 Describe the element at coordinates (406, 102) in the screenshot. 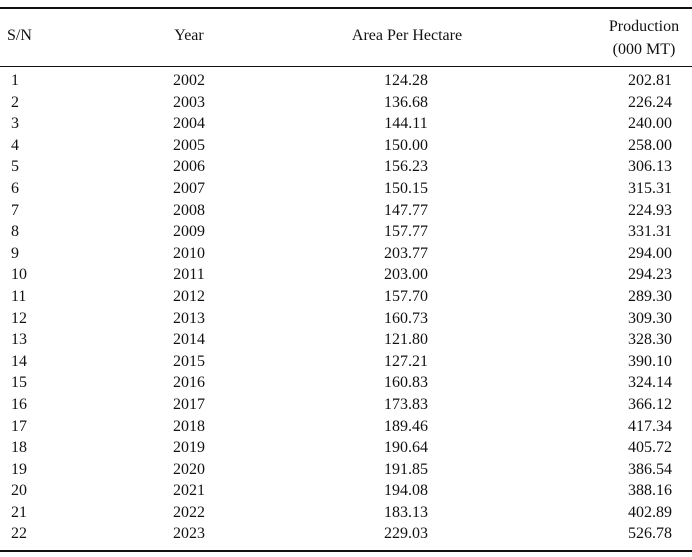

I see `cell-area: 136.68` at that location.